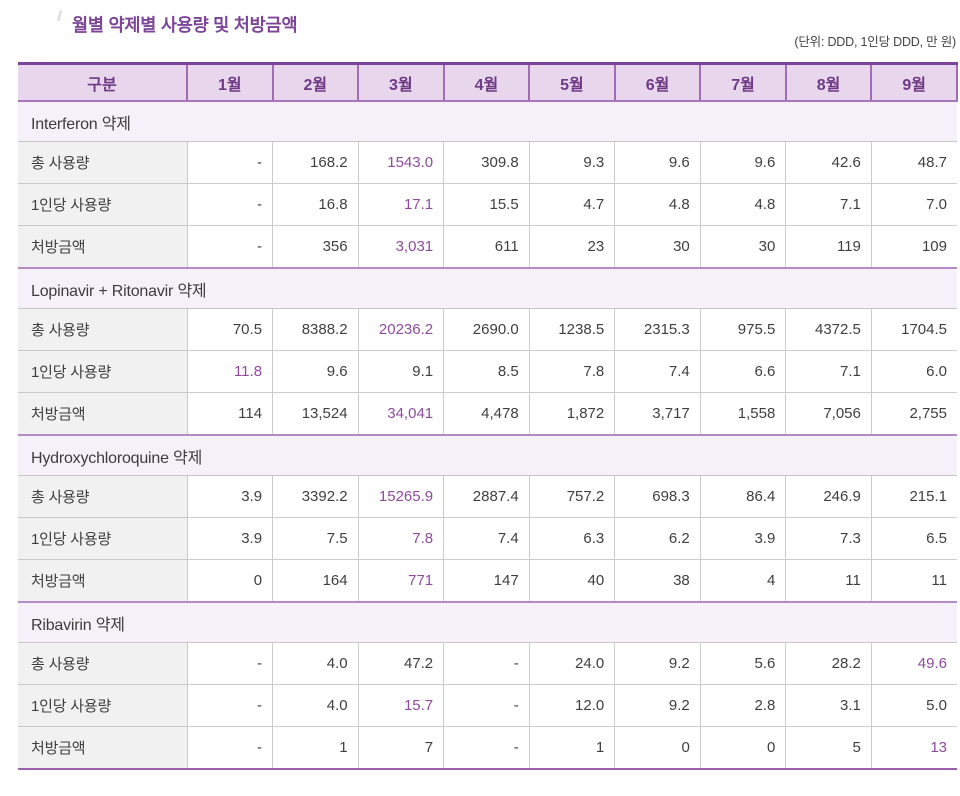 This screenshot has height=796, width=960. Describe the element at coordinates (401, 329) in the screenshot. I see `value-cell-highlighted: 20236.2` at that location.